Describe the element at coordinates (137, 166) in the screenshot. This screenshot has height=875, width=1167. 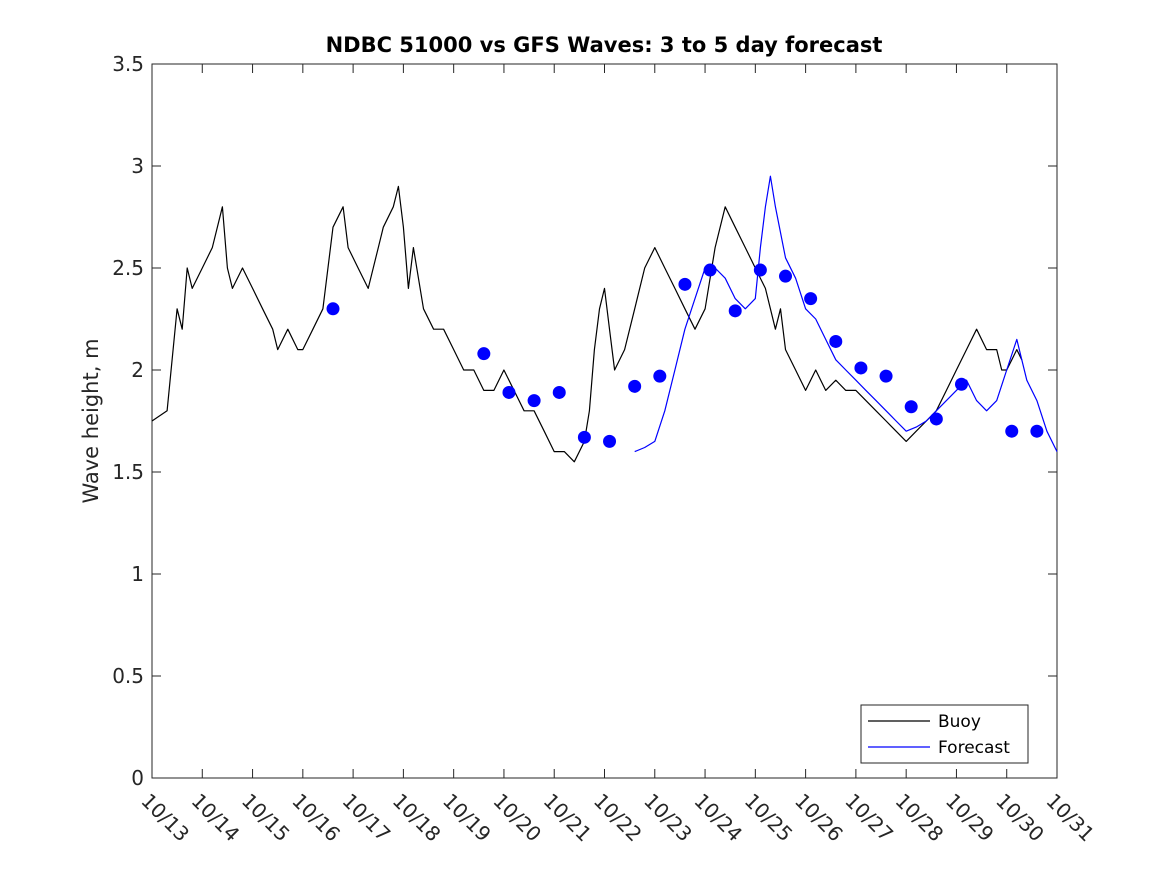
I see `y-tick-label: 3` at that location.